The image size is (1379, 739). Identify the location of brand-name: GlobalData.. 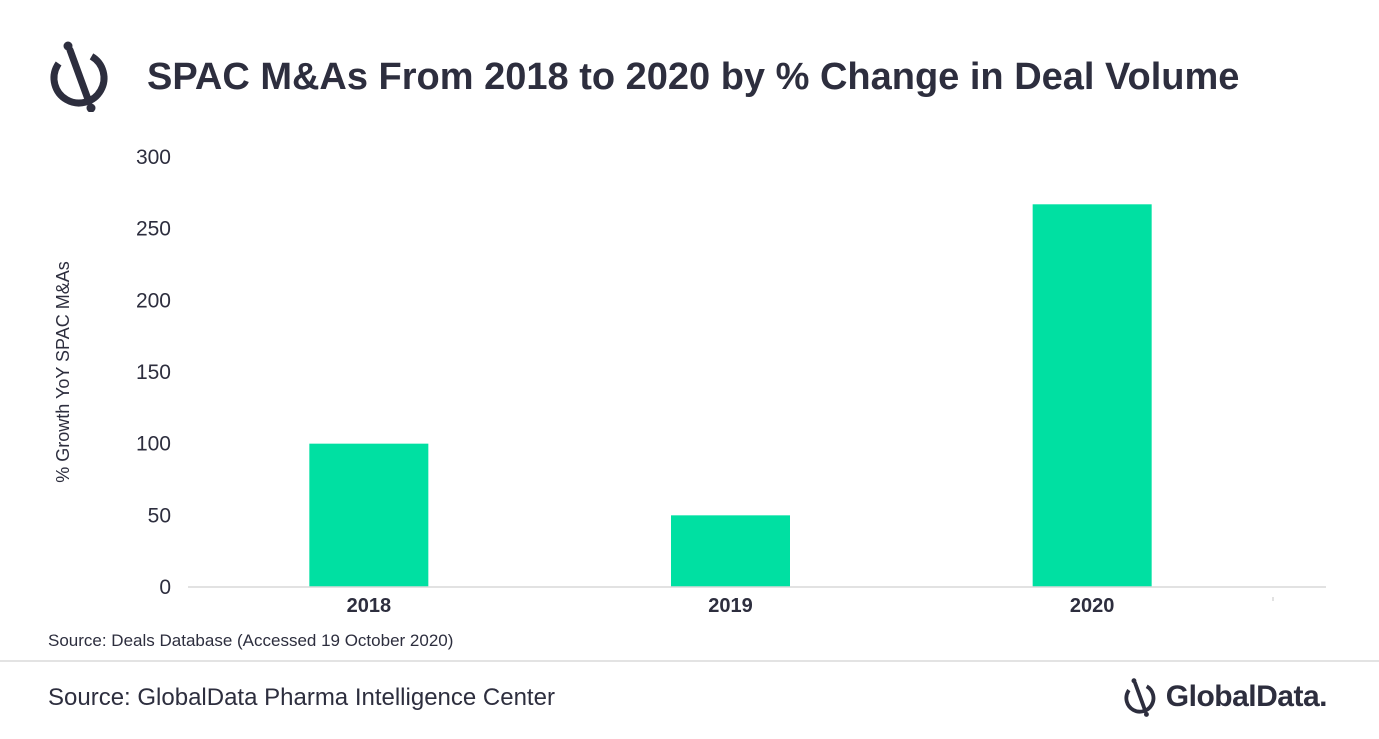
(1246, 696).